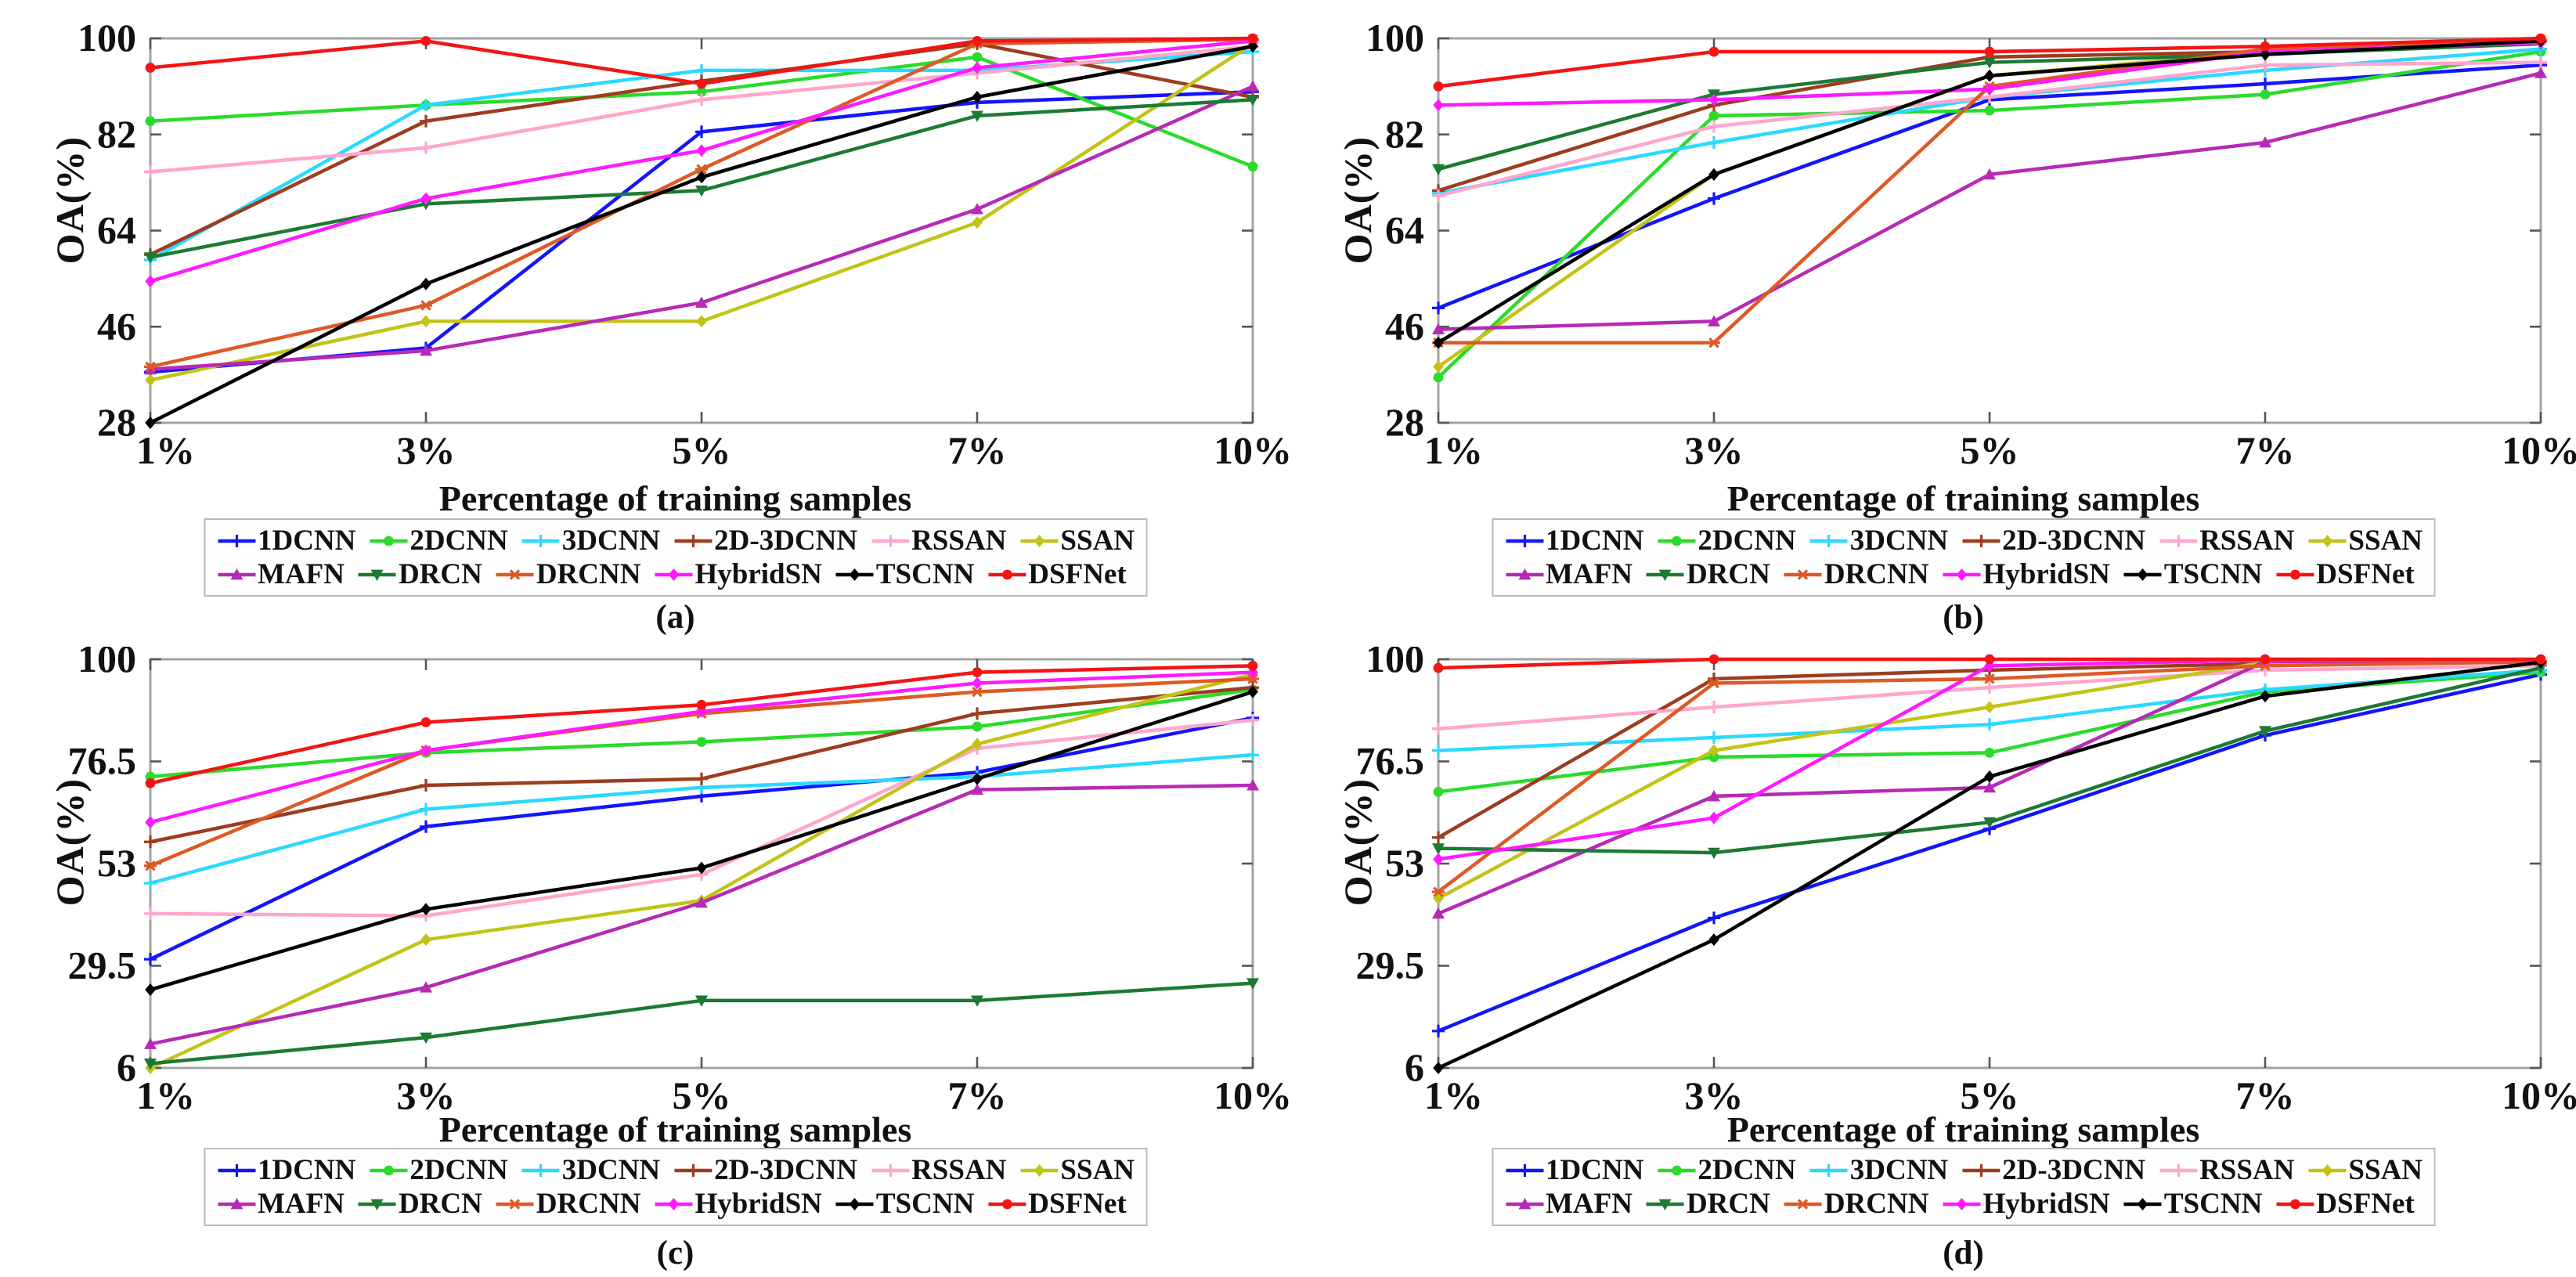 This screenshot has height=1277, width=2576. What do you see at coordinates (938, 540) in the screenshot?
I see `legend-entry-rssan: RSSAN` at bounding box center [938, 540].